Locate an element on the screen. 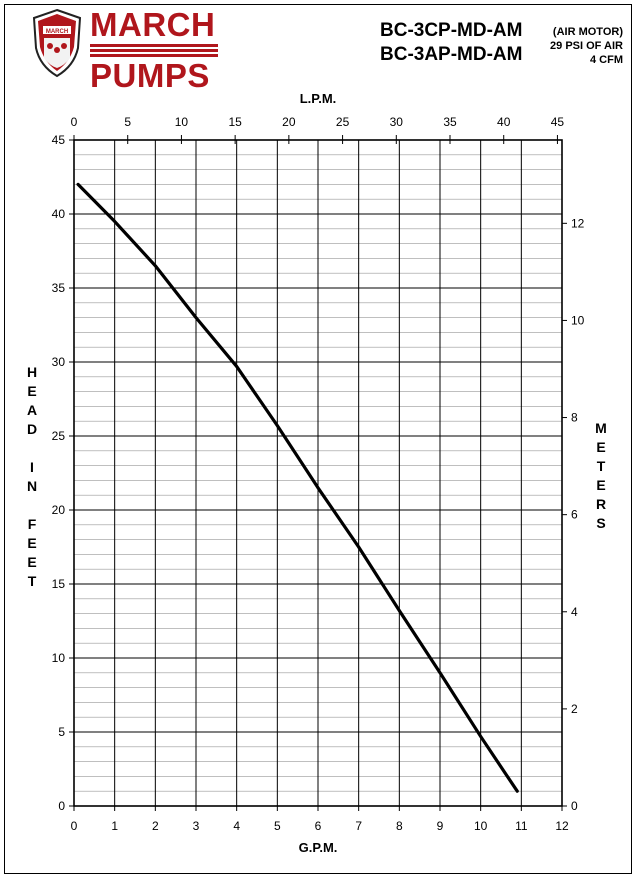  top-tick-label: 40 is located at coordinates (504, 122).